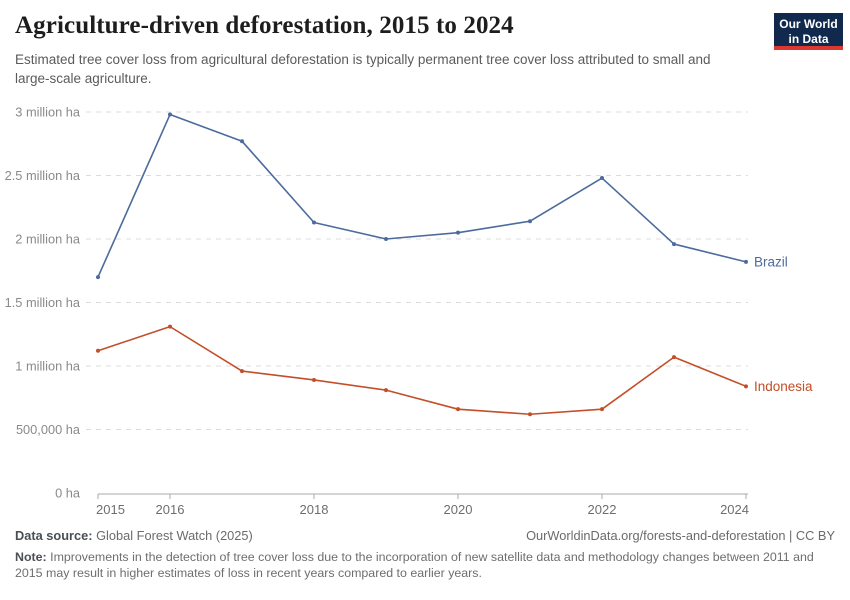 This screenshot has height=600, width=850. I want to click on owid-logo-line2: in Data, so click(808, 38).